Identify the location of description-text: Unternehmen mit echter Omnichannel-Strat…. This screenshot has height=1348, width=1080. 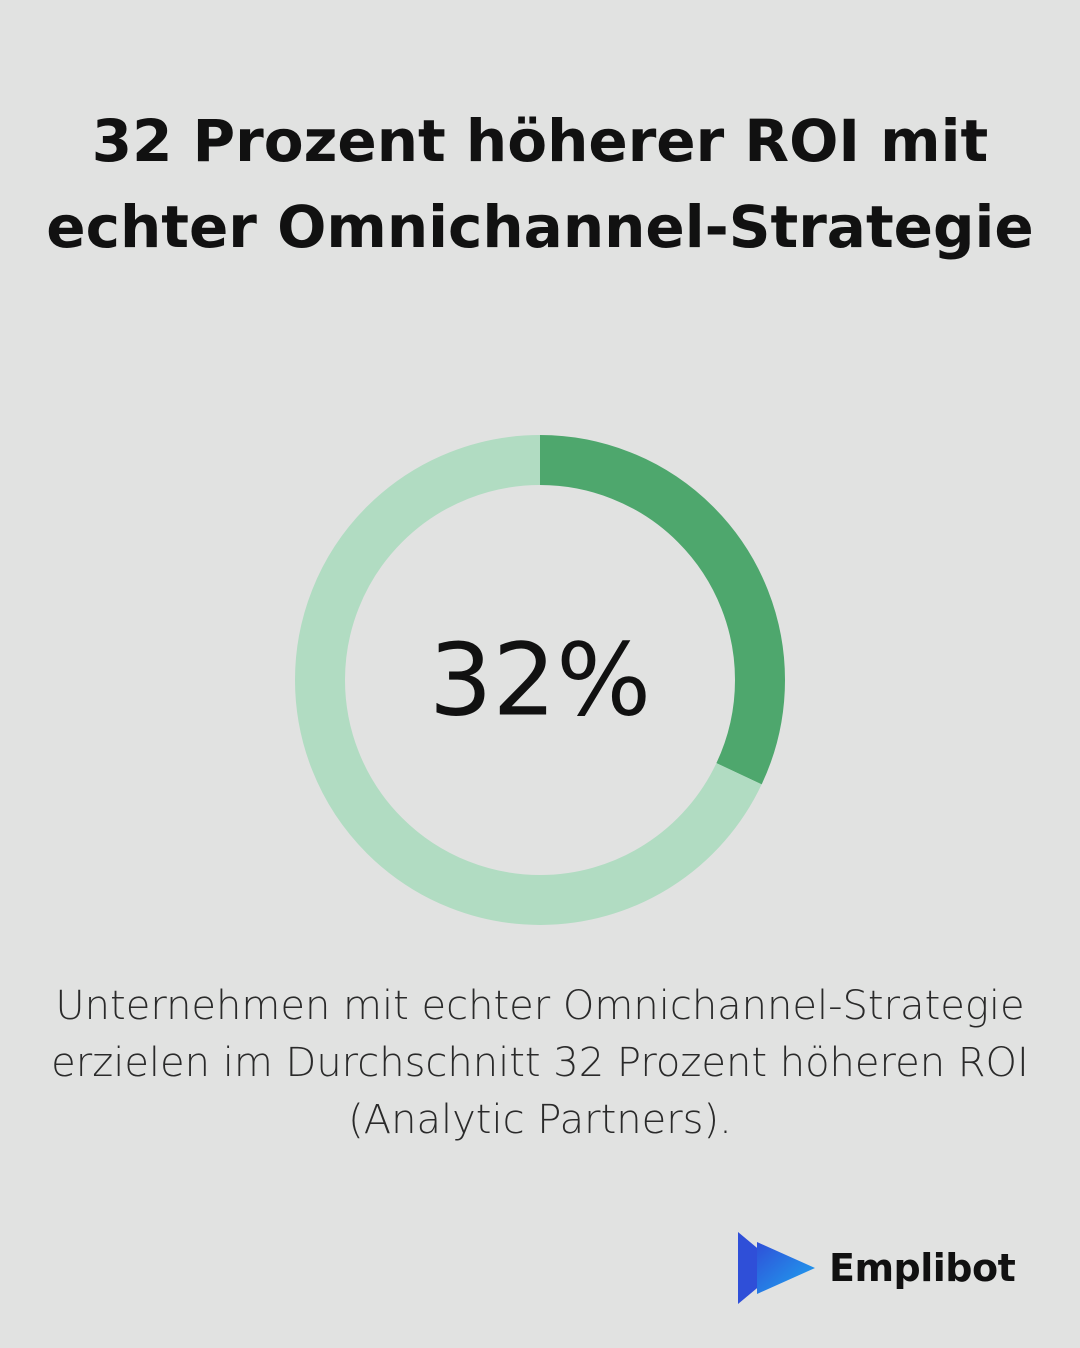
(540, 1063).